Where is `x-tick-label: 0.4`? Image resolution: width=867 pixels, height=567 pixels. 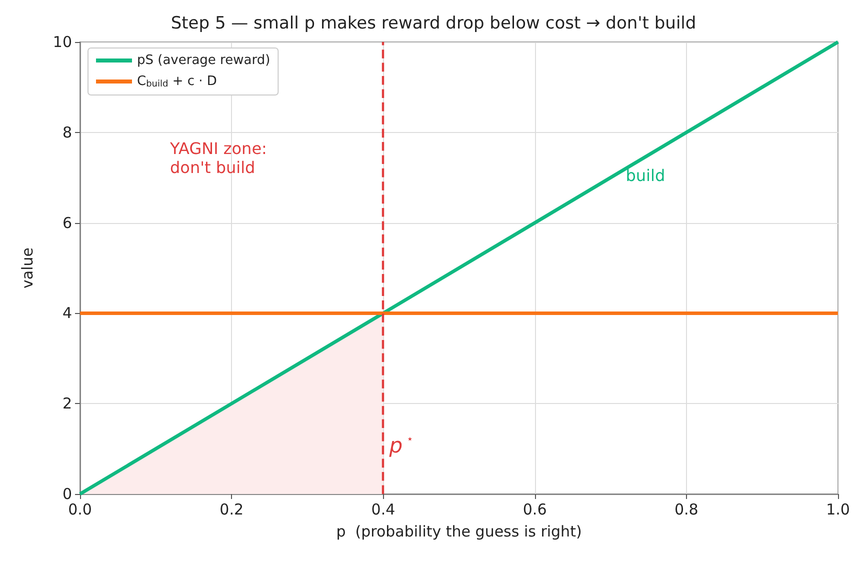 x-tick-label: 0.4 is located at coordinates (383, 509).